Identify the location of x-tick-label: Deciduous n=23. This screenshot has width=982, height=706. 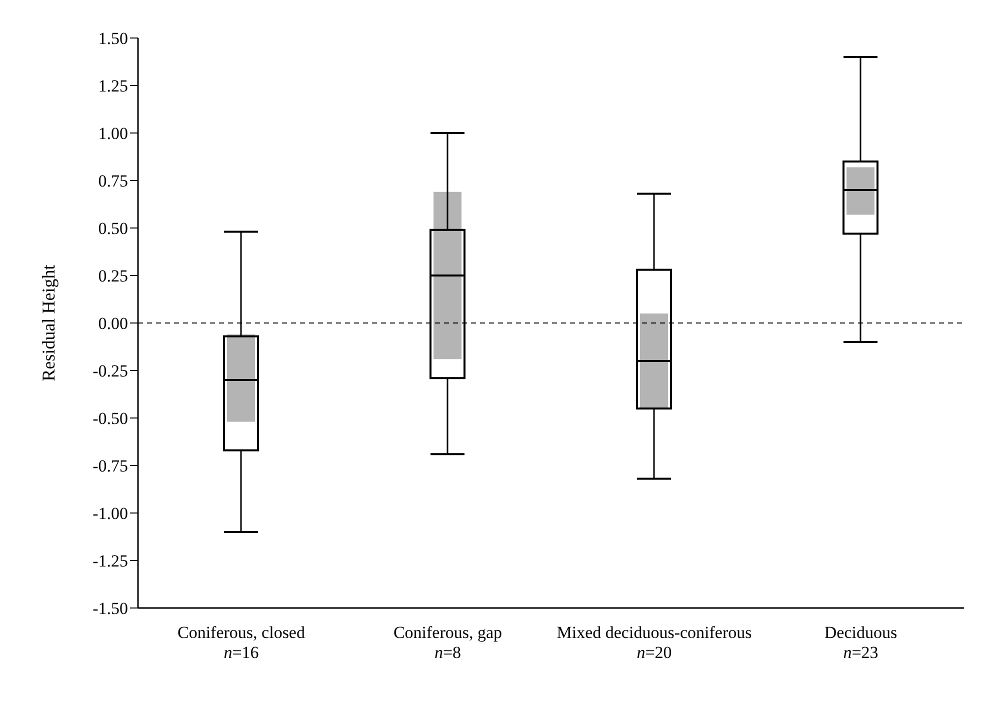
(861, 642).